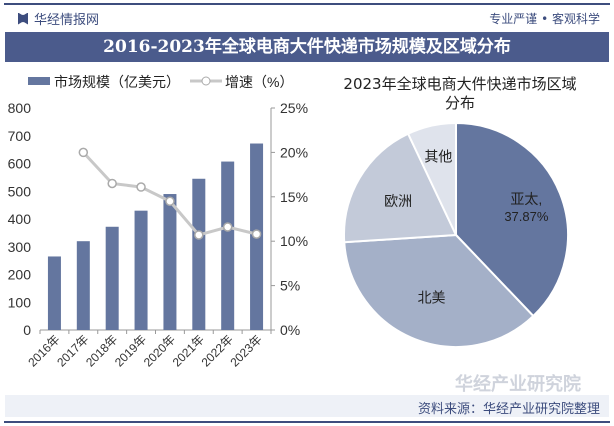 This screenshot has width=614, height=426. Describe the element at coordinates (294, 197) in the screenshot. I see `right-tick-label: 15%` at that location.